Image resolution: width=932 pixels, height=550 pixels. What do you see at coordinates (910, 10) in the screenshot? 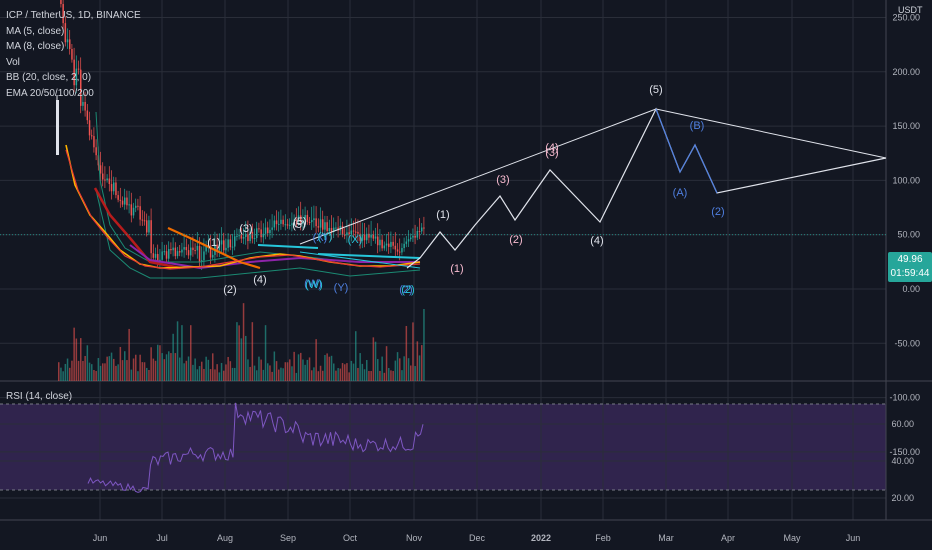
I see `currency-label: USDT` at bounding box center [910, 10].